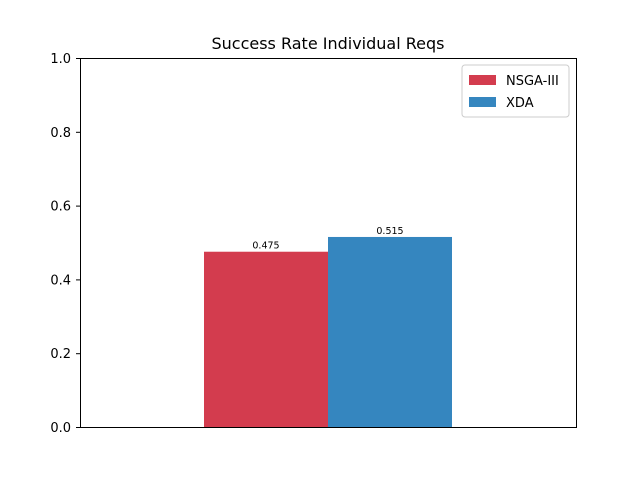 This screenshot has height=480, width=640. Describe the element at coordinates (60, 133) in the screenshot. I see `y-tick-label: 0.8` at that location.